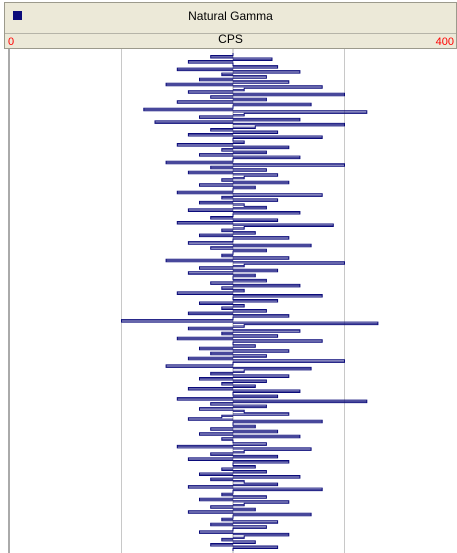 The image size is (457, 553). What do you see at coordinates (444, 42) in the screenshot?
I see `x-max-label: 400` at bounding box center [444, 42].